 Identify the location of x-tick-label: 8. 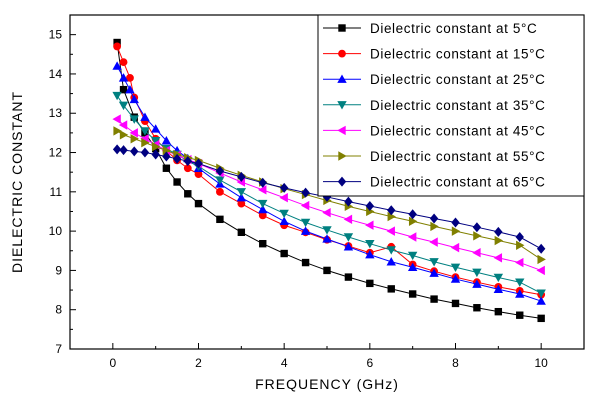
(455, 363).